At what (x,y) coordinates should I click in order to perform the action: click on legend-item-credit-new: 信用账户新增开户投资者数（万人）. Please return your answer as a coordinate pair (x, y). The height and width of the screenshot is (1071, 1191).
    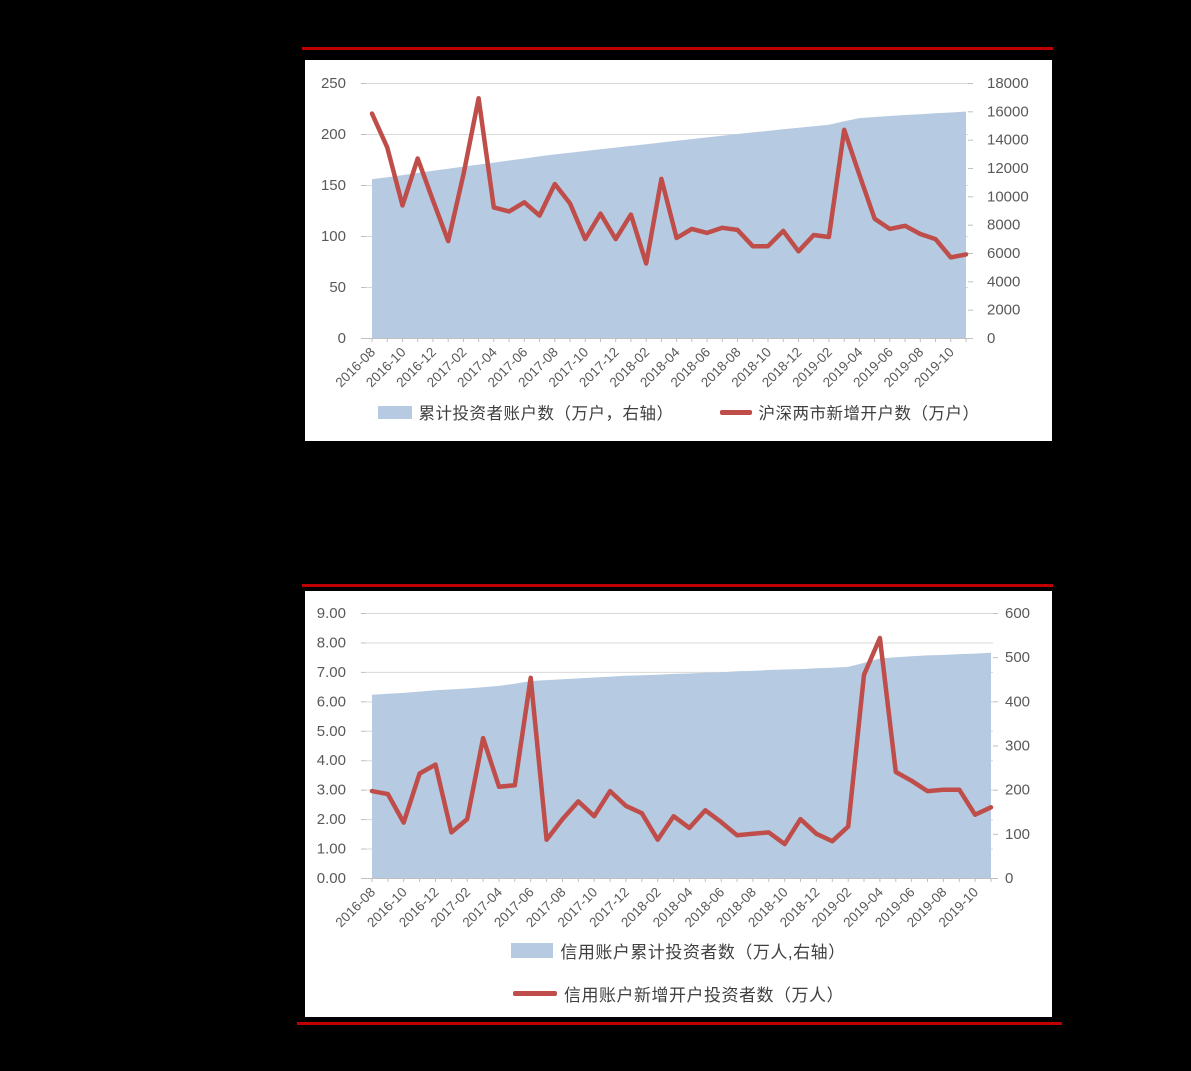
    Looking at the image, I should click on (678, 993).